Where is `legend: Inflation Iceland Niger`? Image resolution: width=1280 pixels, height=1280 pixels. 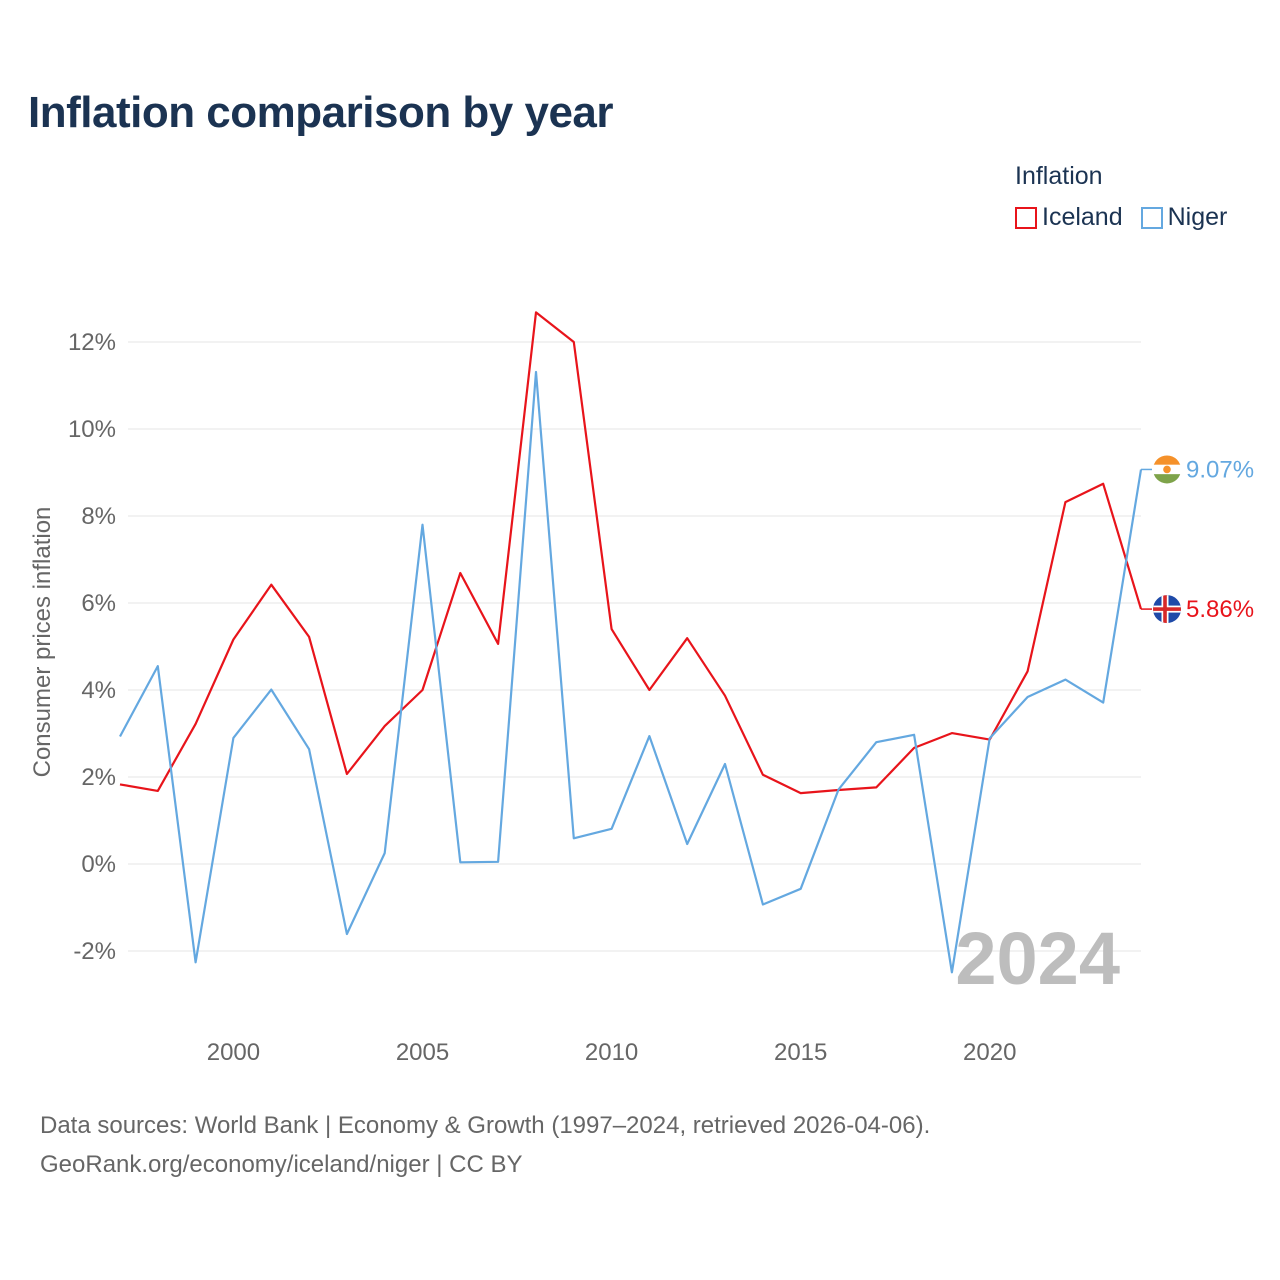 legend: Inflation Iceland Niger is located at coordinates (1121, 197).